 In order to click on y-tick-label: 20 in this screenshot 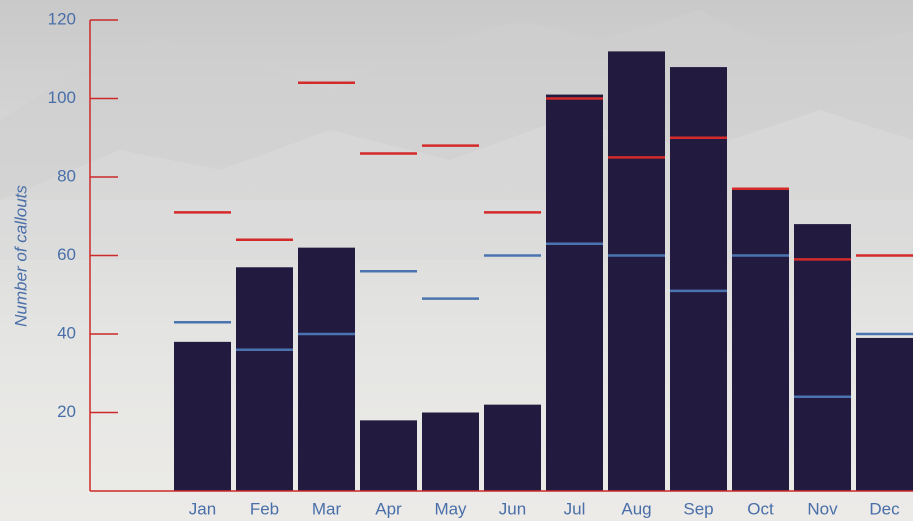, I will do `click(66, 411)`.